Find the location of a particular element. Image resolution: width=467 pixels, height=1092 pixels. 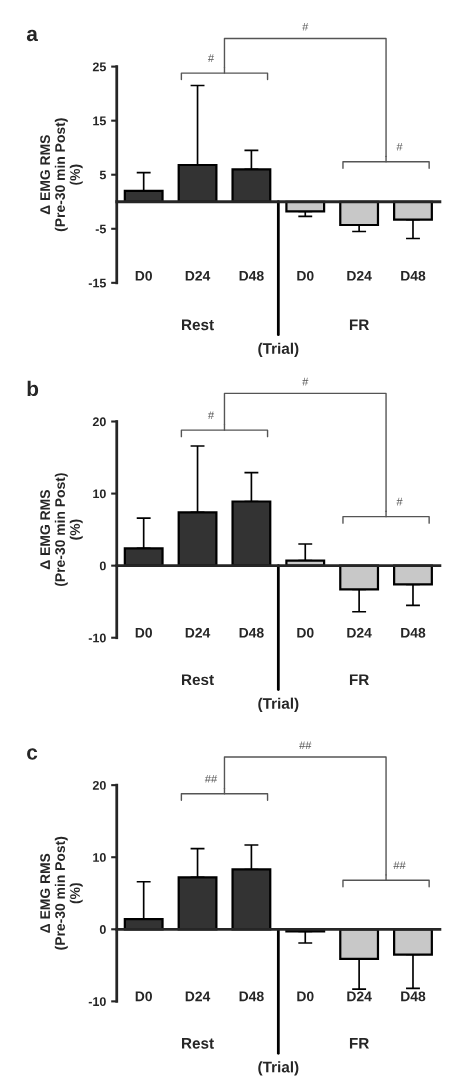

y-tick-label: 15 is located at coordinates (99, 121).